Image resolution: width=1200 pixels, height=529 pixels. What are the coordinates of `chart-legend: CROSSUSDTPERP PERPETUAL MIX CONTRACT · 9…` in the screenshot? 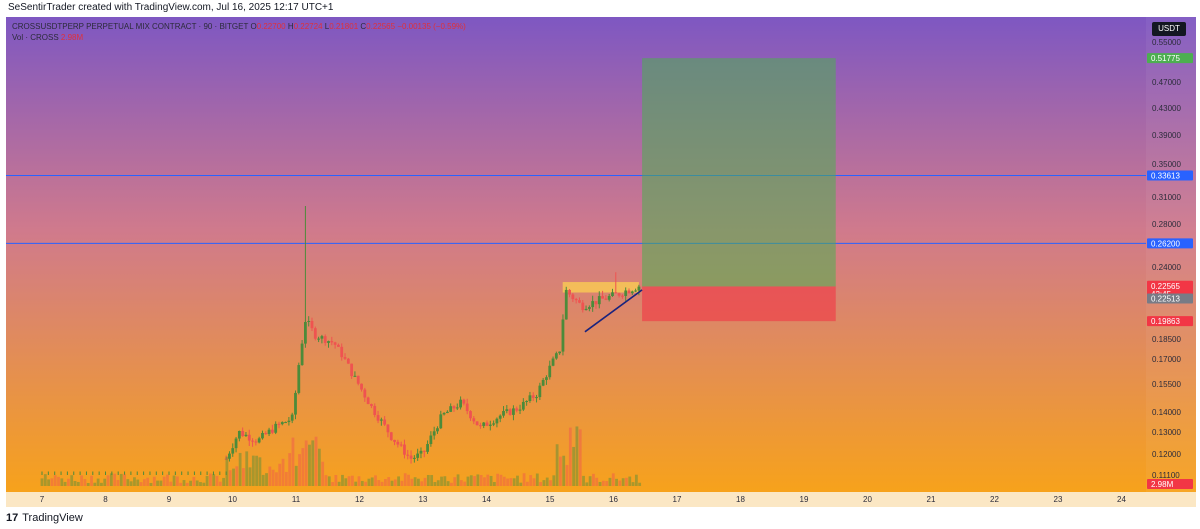 It's located at (239, 33).